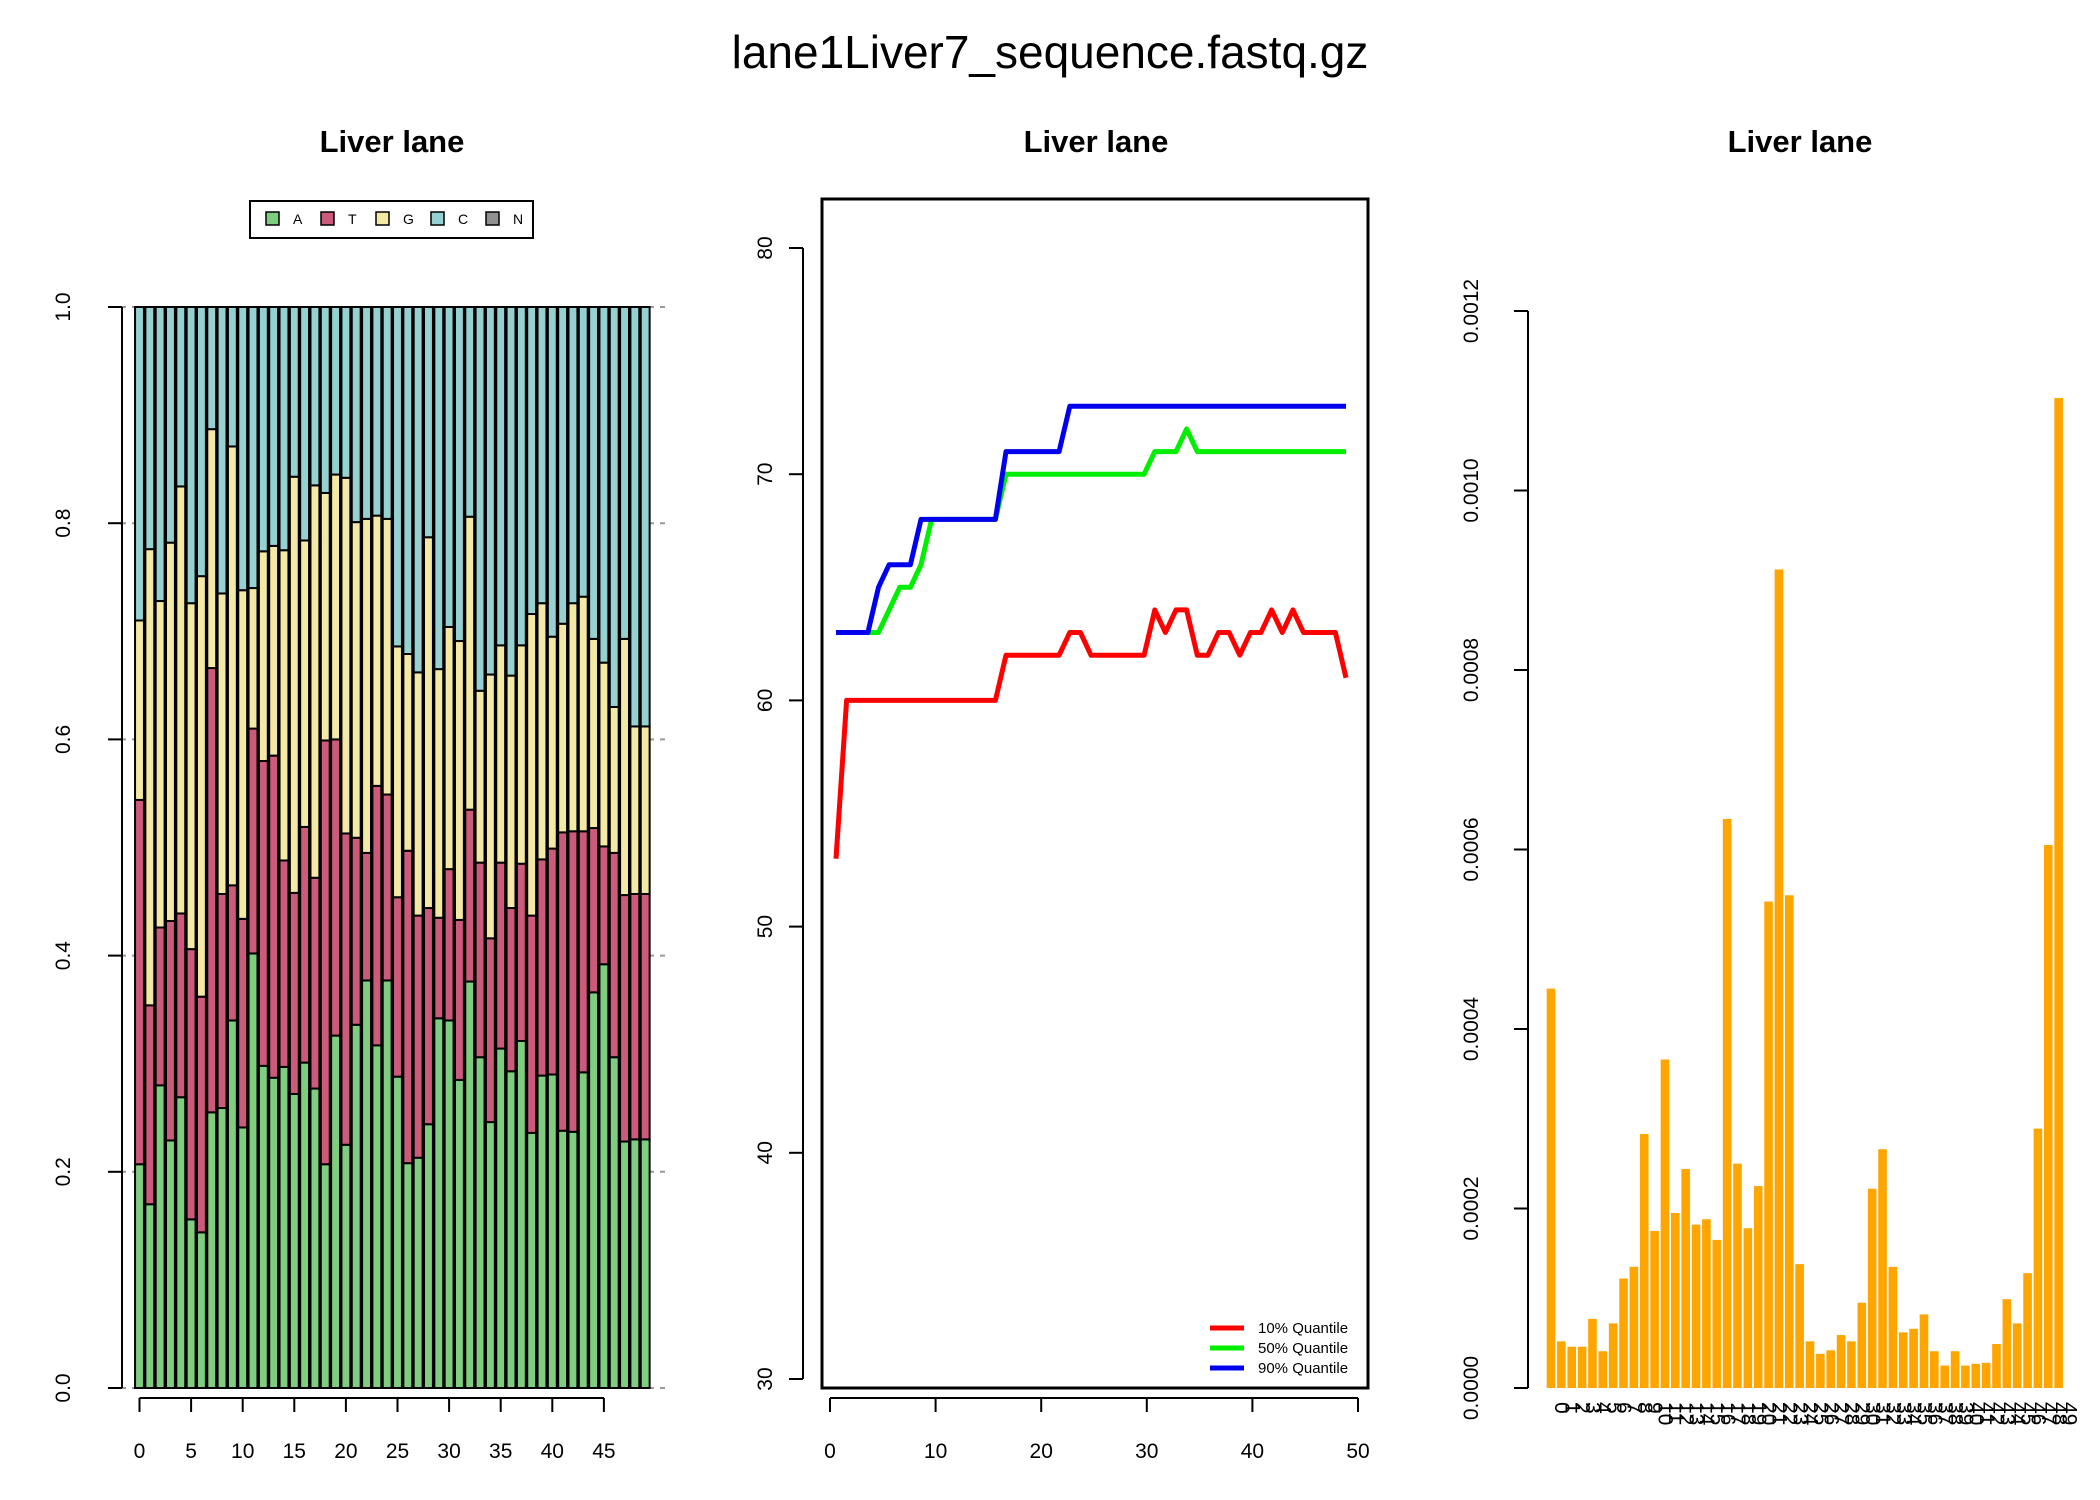  Describe the element at coordinates (1893, 1413) in the screenshot. I see `x-tick-label: 32` at that location.